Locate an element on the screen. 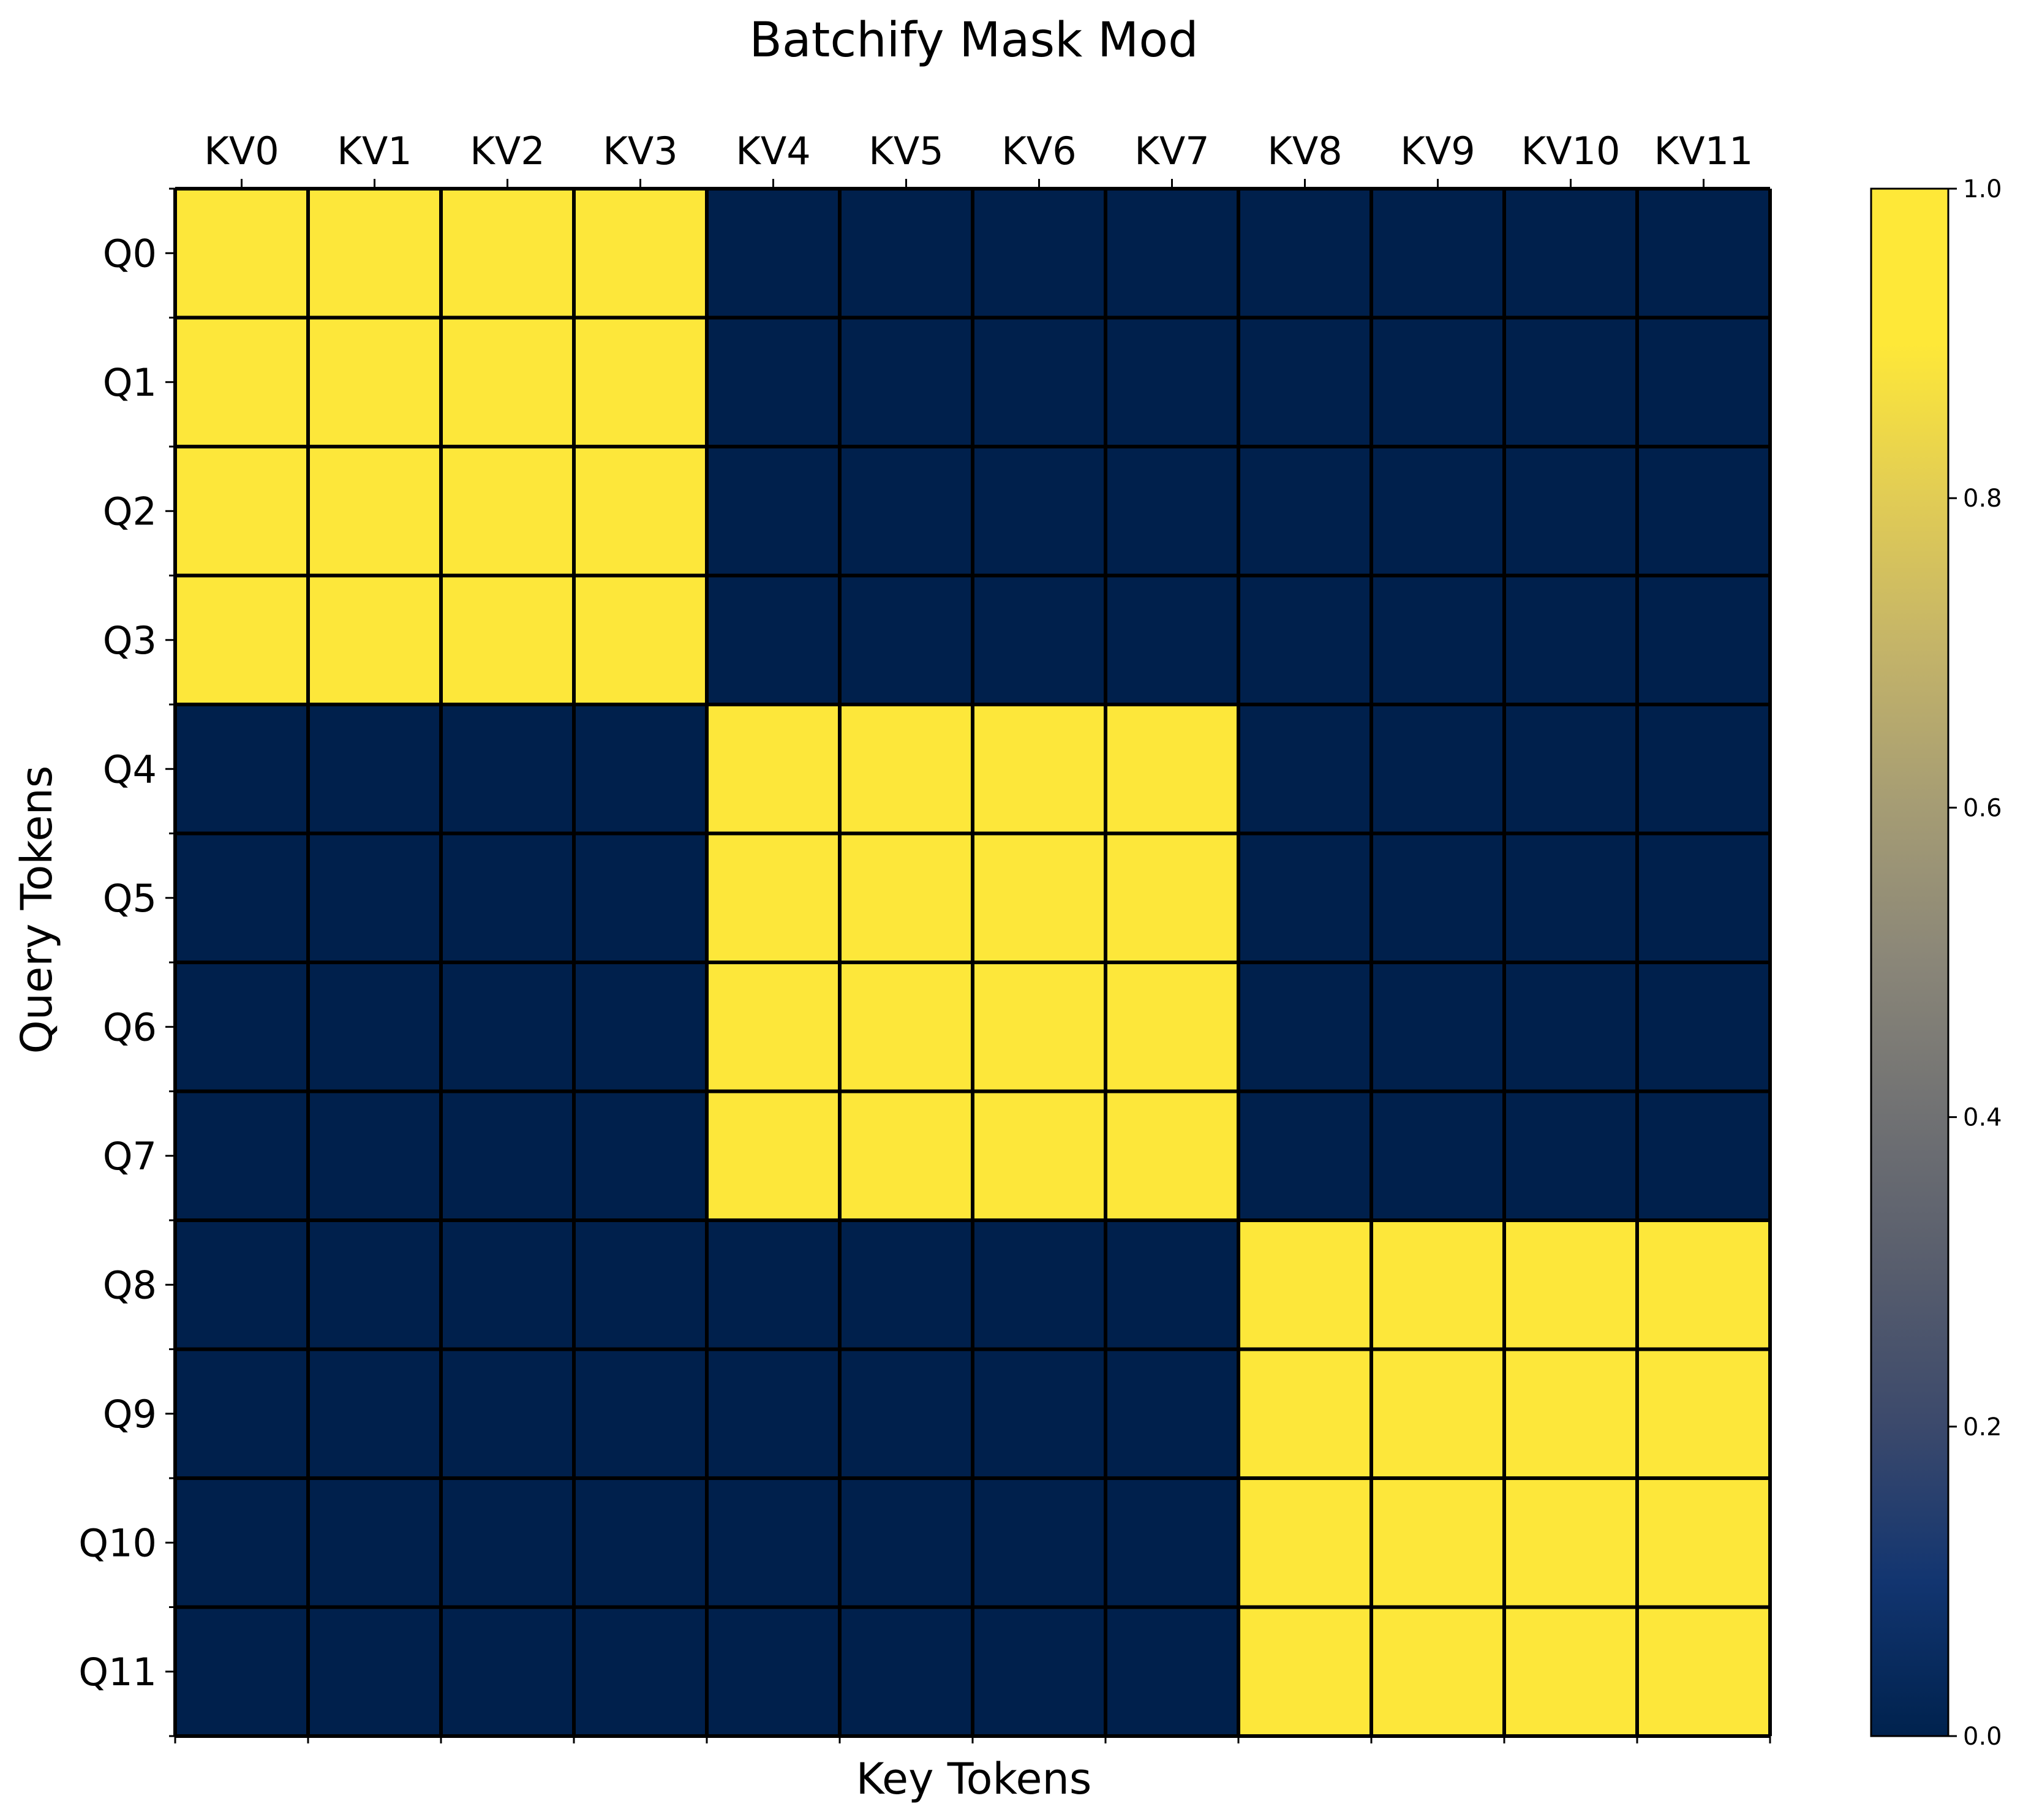 This screenshot has height=1820, width=2023. heatmap-cell-Q7-KV1 is located at coordinates (374, 1155).